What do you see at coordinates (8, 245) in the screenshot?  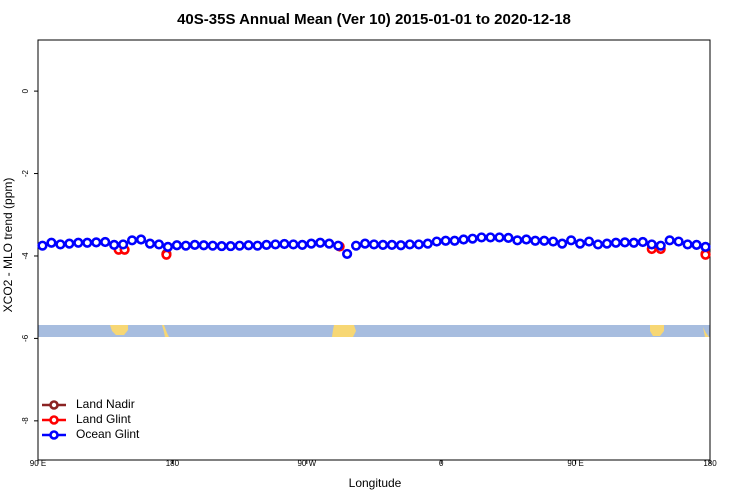 I see `y-axis-label: XCO2 - MLO trend (ppm)` at bounding box center [8, 245].